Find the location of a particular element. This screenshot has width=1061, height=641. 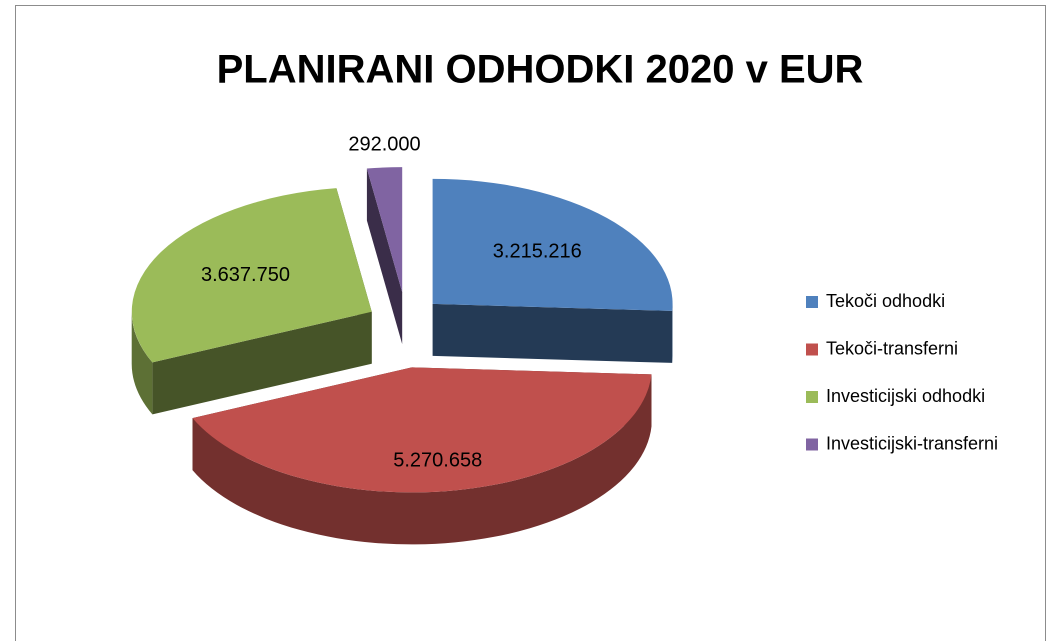

data-label: 3.637.750 is located at coordinates (245, 275).